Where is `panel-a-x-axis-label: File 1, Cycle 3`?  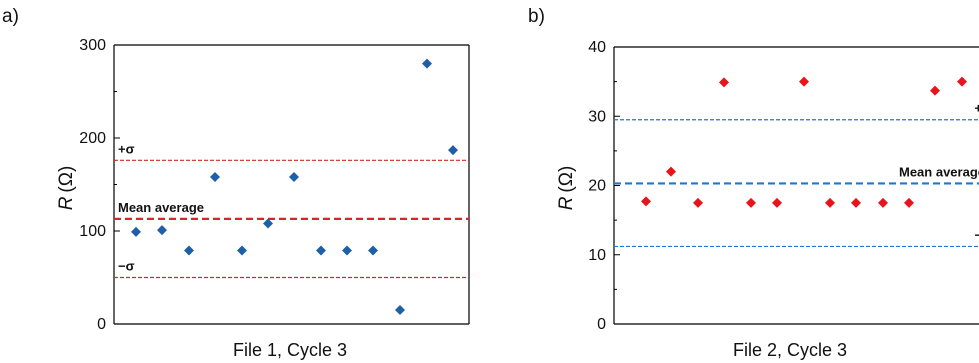
panel-a-x-axis-label: File 1, Cycle 3 is located at coordinates (290, 350).